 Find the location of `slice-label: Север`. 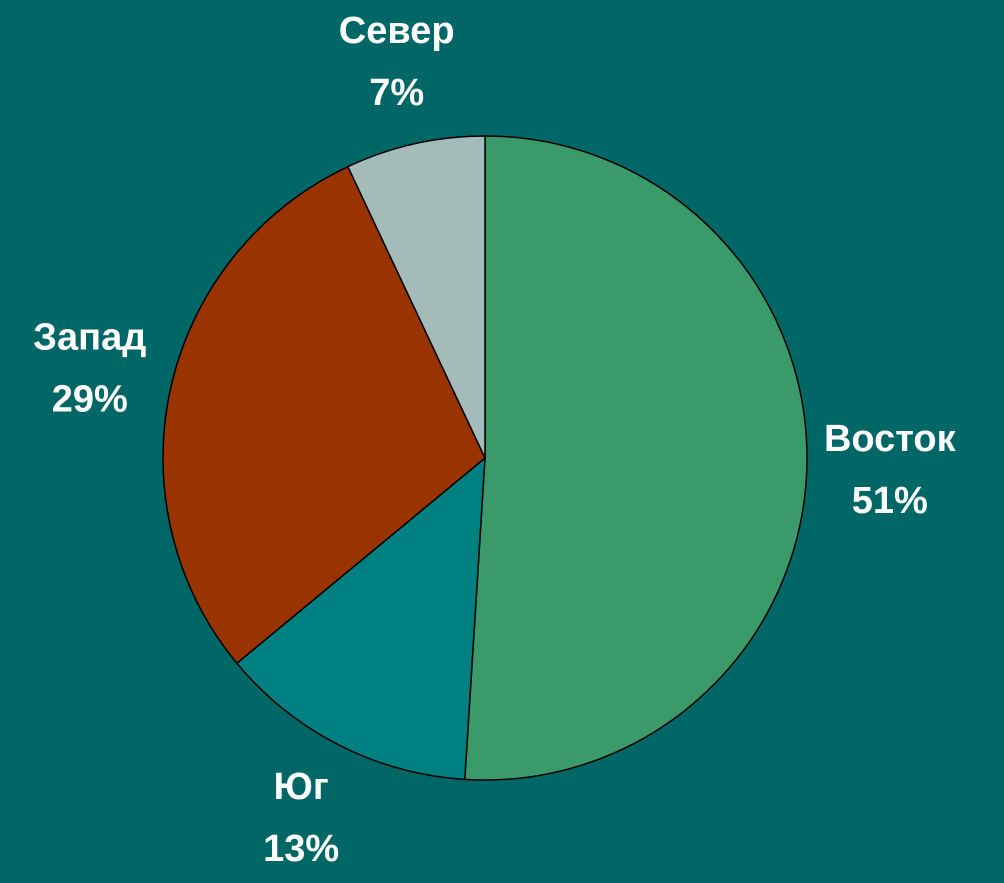

slice-label: Север is located at coordinates (397, 31).